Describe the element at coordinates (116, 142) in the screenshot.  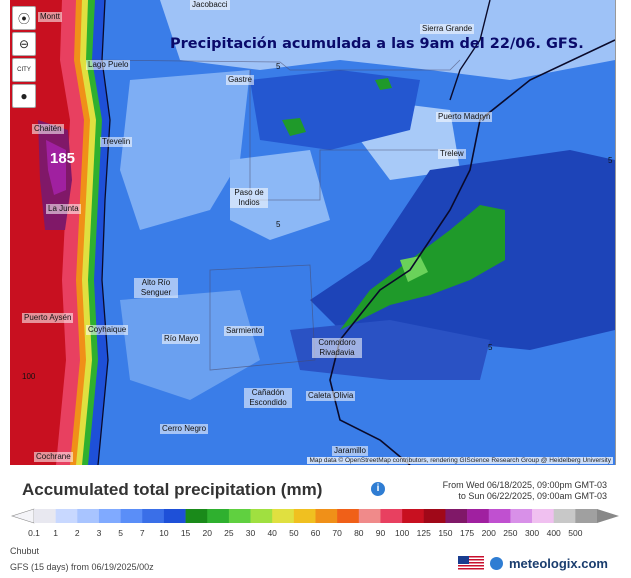
I see `place-label: Trevelin` at that location.